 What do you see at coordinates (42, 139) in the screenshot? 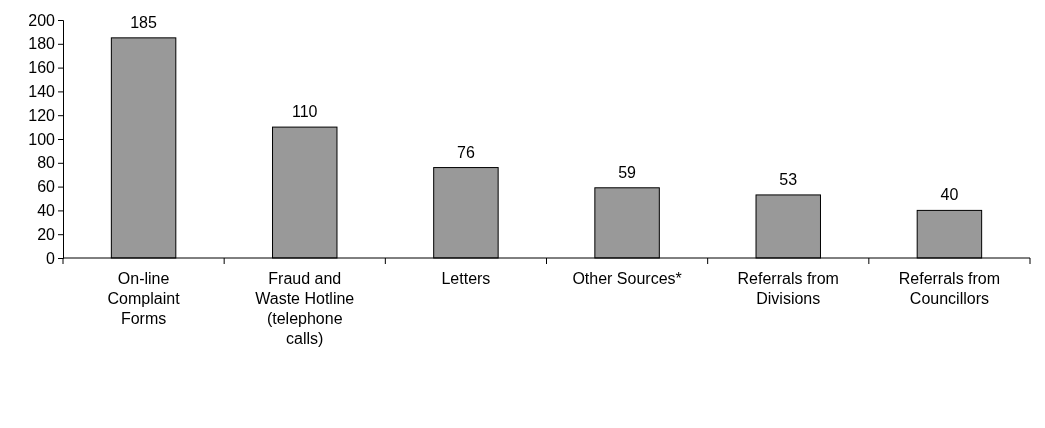
I see `y-tick-label: 100` at bounding box center [42, 139].